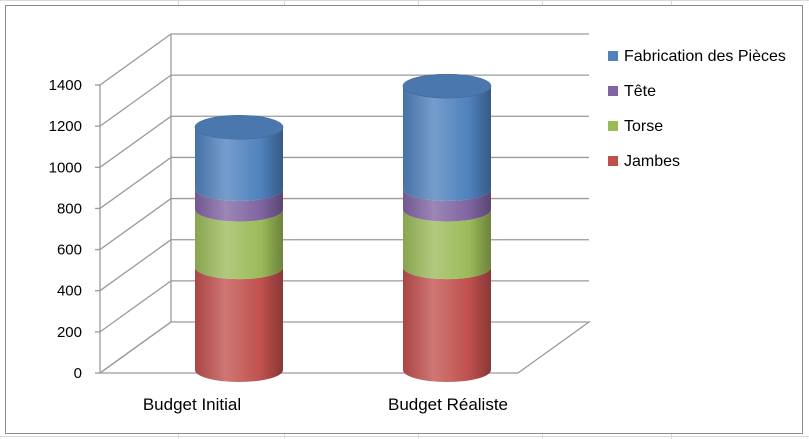 This screenshot has height=439, width=809. I want to click on y-tick-label: 200, so click(69, 332).